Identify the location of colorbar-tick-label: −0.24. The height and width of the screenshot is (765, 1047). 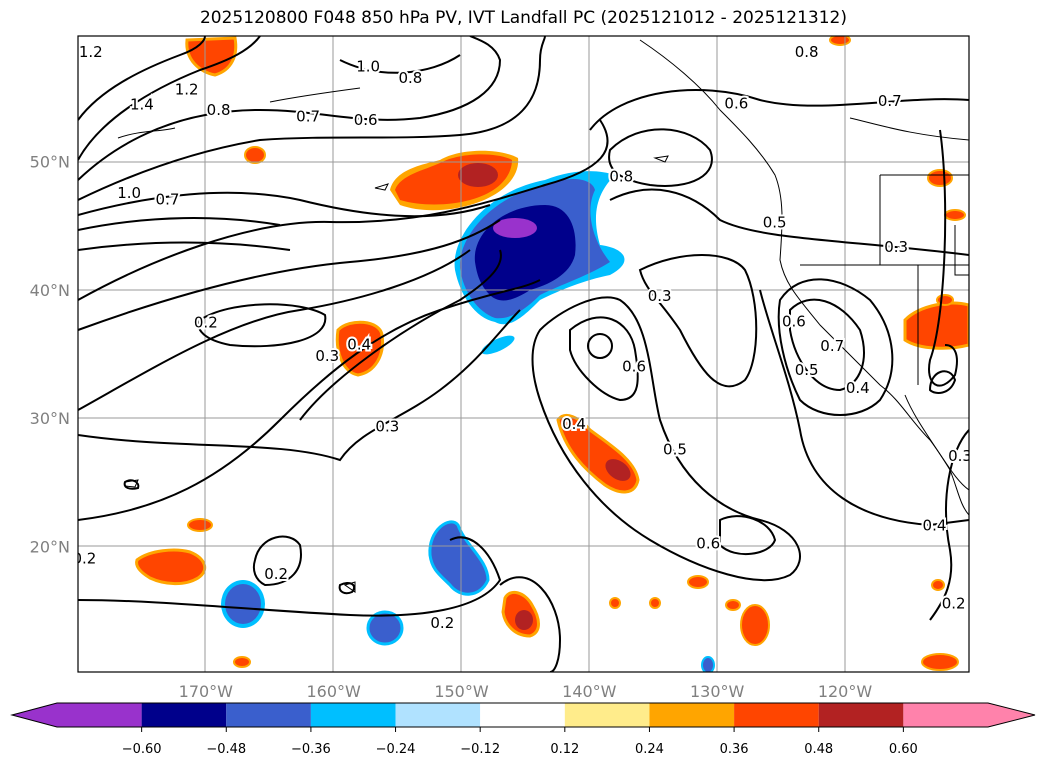
(396, 749).